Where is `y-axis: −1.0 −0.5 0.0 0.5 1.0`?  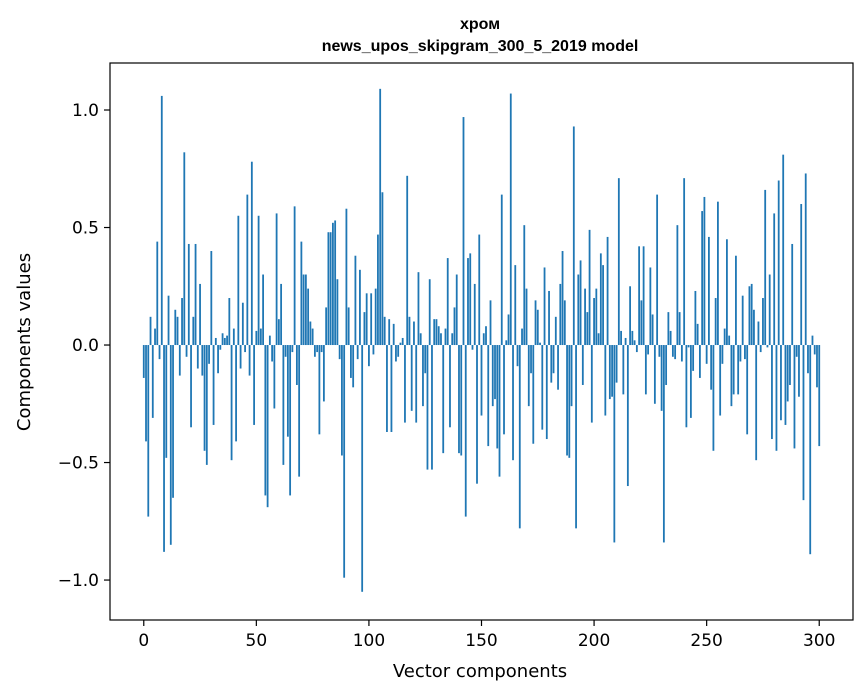 y-axis: −1.0 −0.5 0.0 0.5 1.0 is located at coordinates (84, 346).